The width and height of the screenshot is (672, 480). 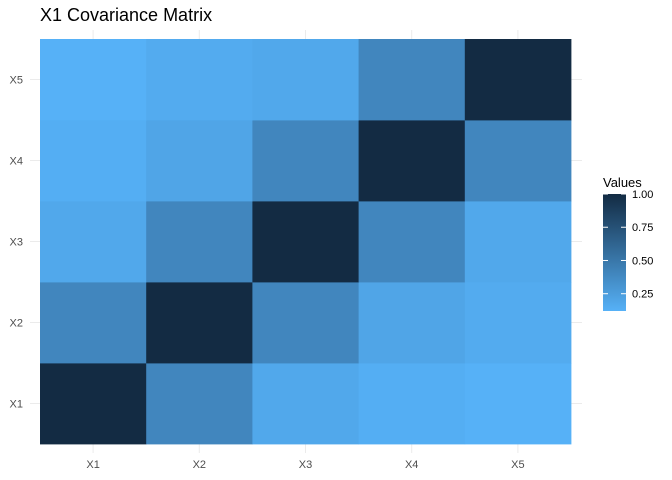 I want to click on legend-tick-label: 1.00, so click(x=642, y=195).